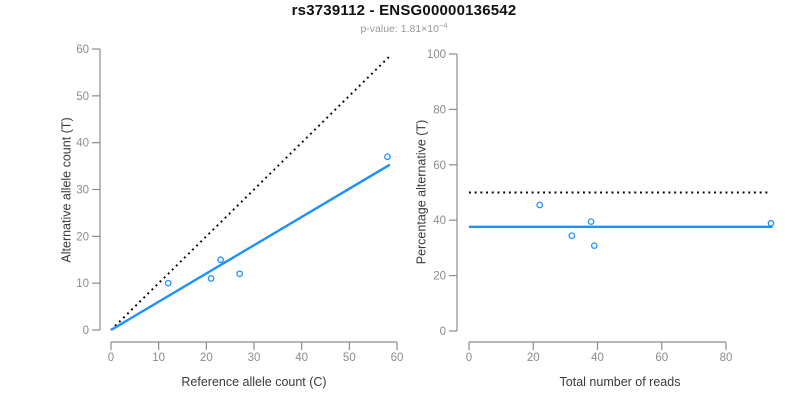  Describe the element at coordinates (254, 358) in the screenshot. I see `x-tick-label: 30` at that location.